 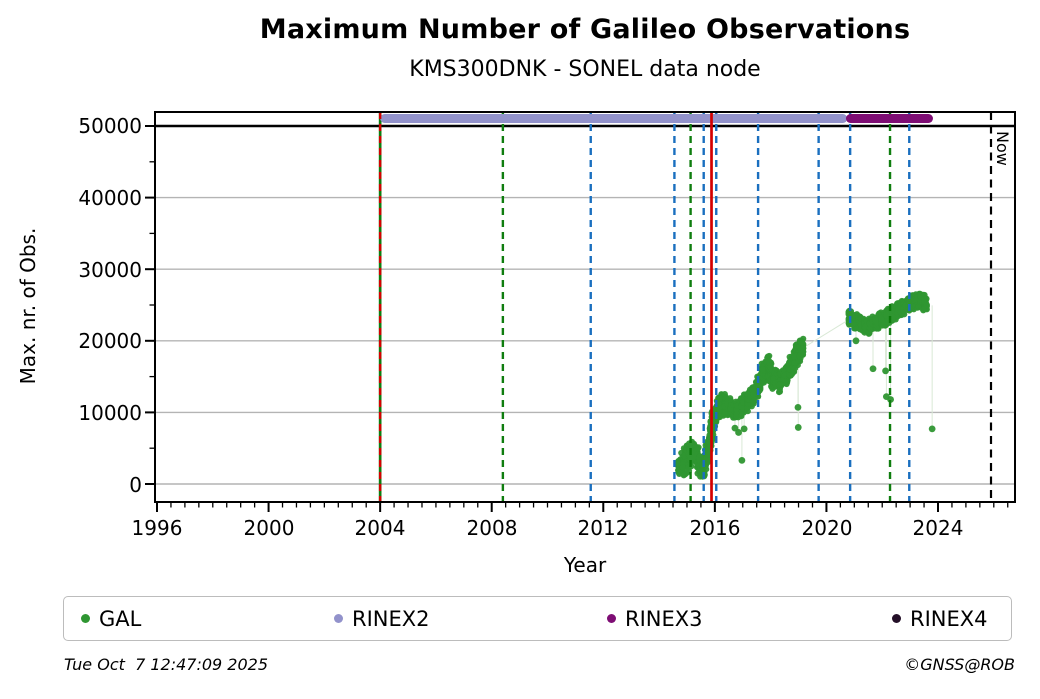 What do you see at coordinates (827, 528) in the screenshot?
I see `x-tick-label-2020: 2020` at bounding box center [827, 528].